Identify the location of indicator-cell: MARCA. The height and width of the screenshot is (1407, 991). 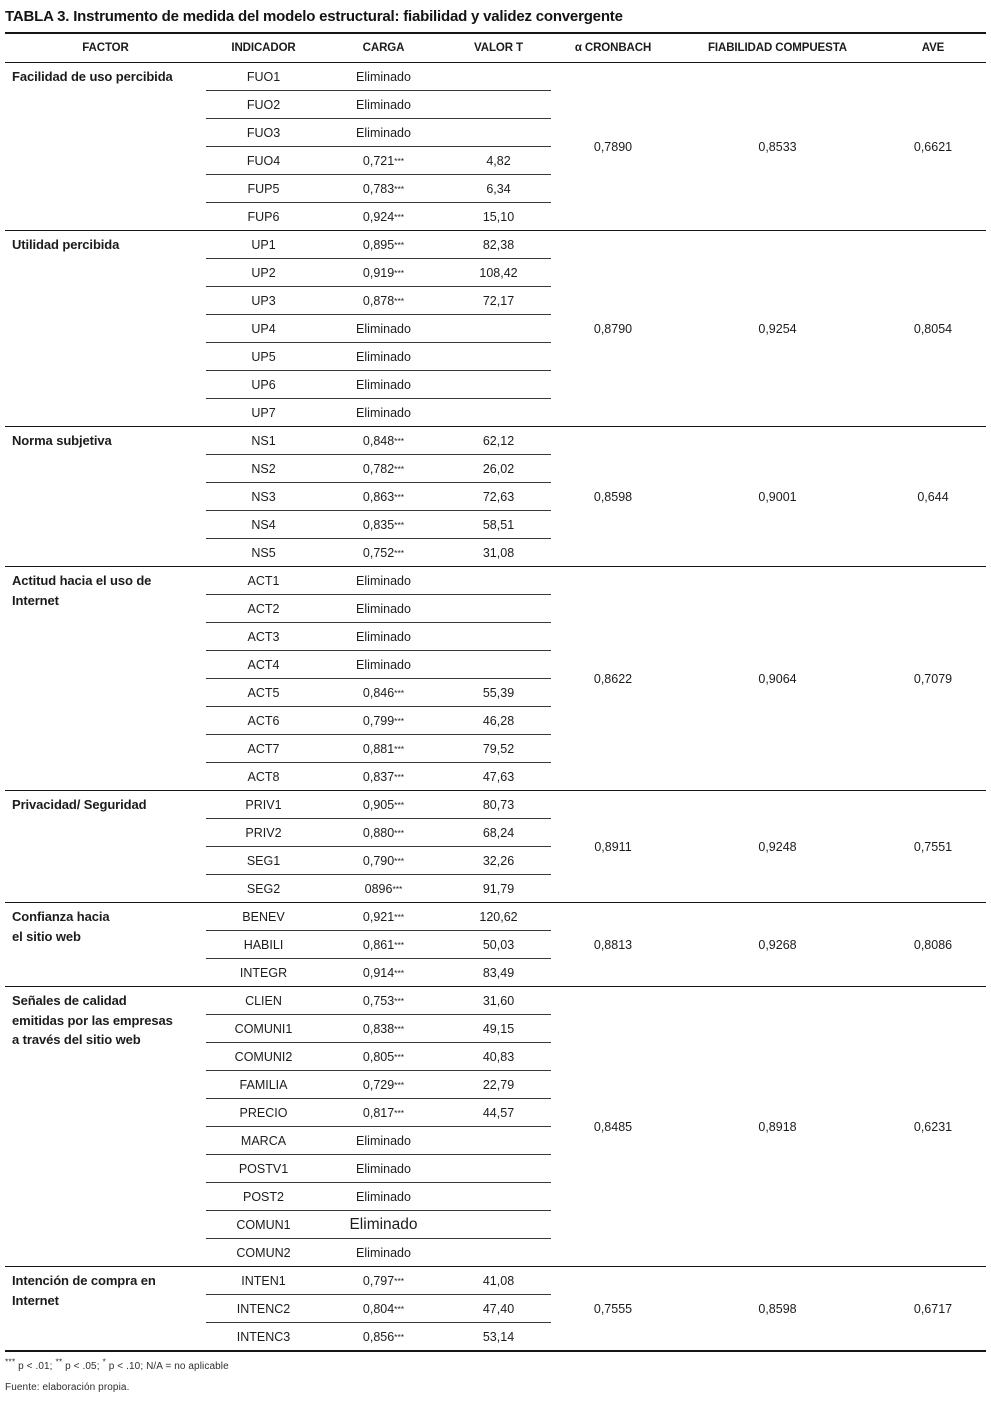
(263, 1141).